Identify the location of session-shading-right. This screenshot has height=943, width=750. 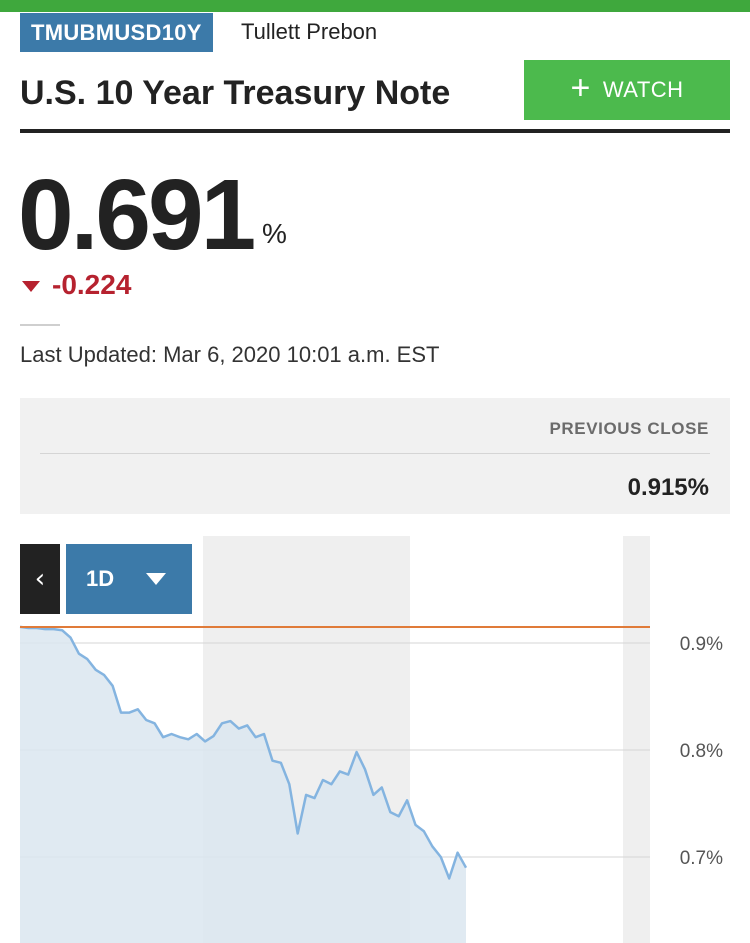
(636, 739).